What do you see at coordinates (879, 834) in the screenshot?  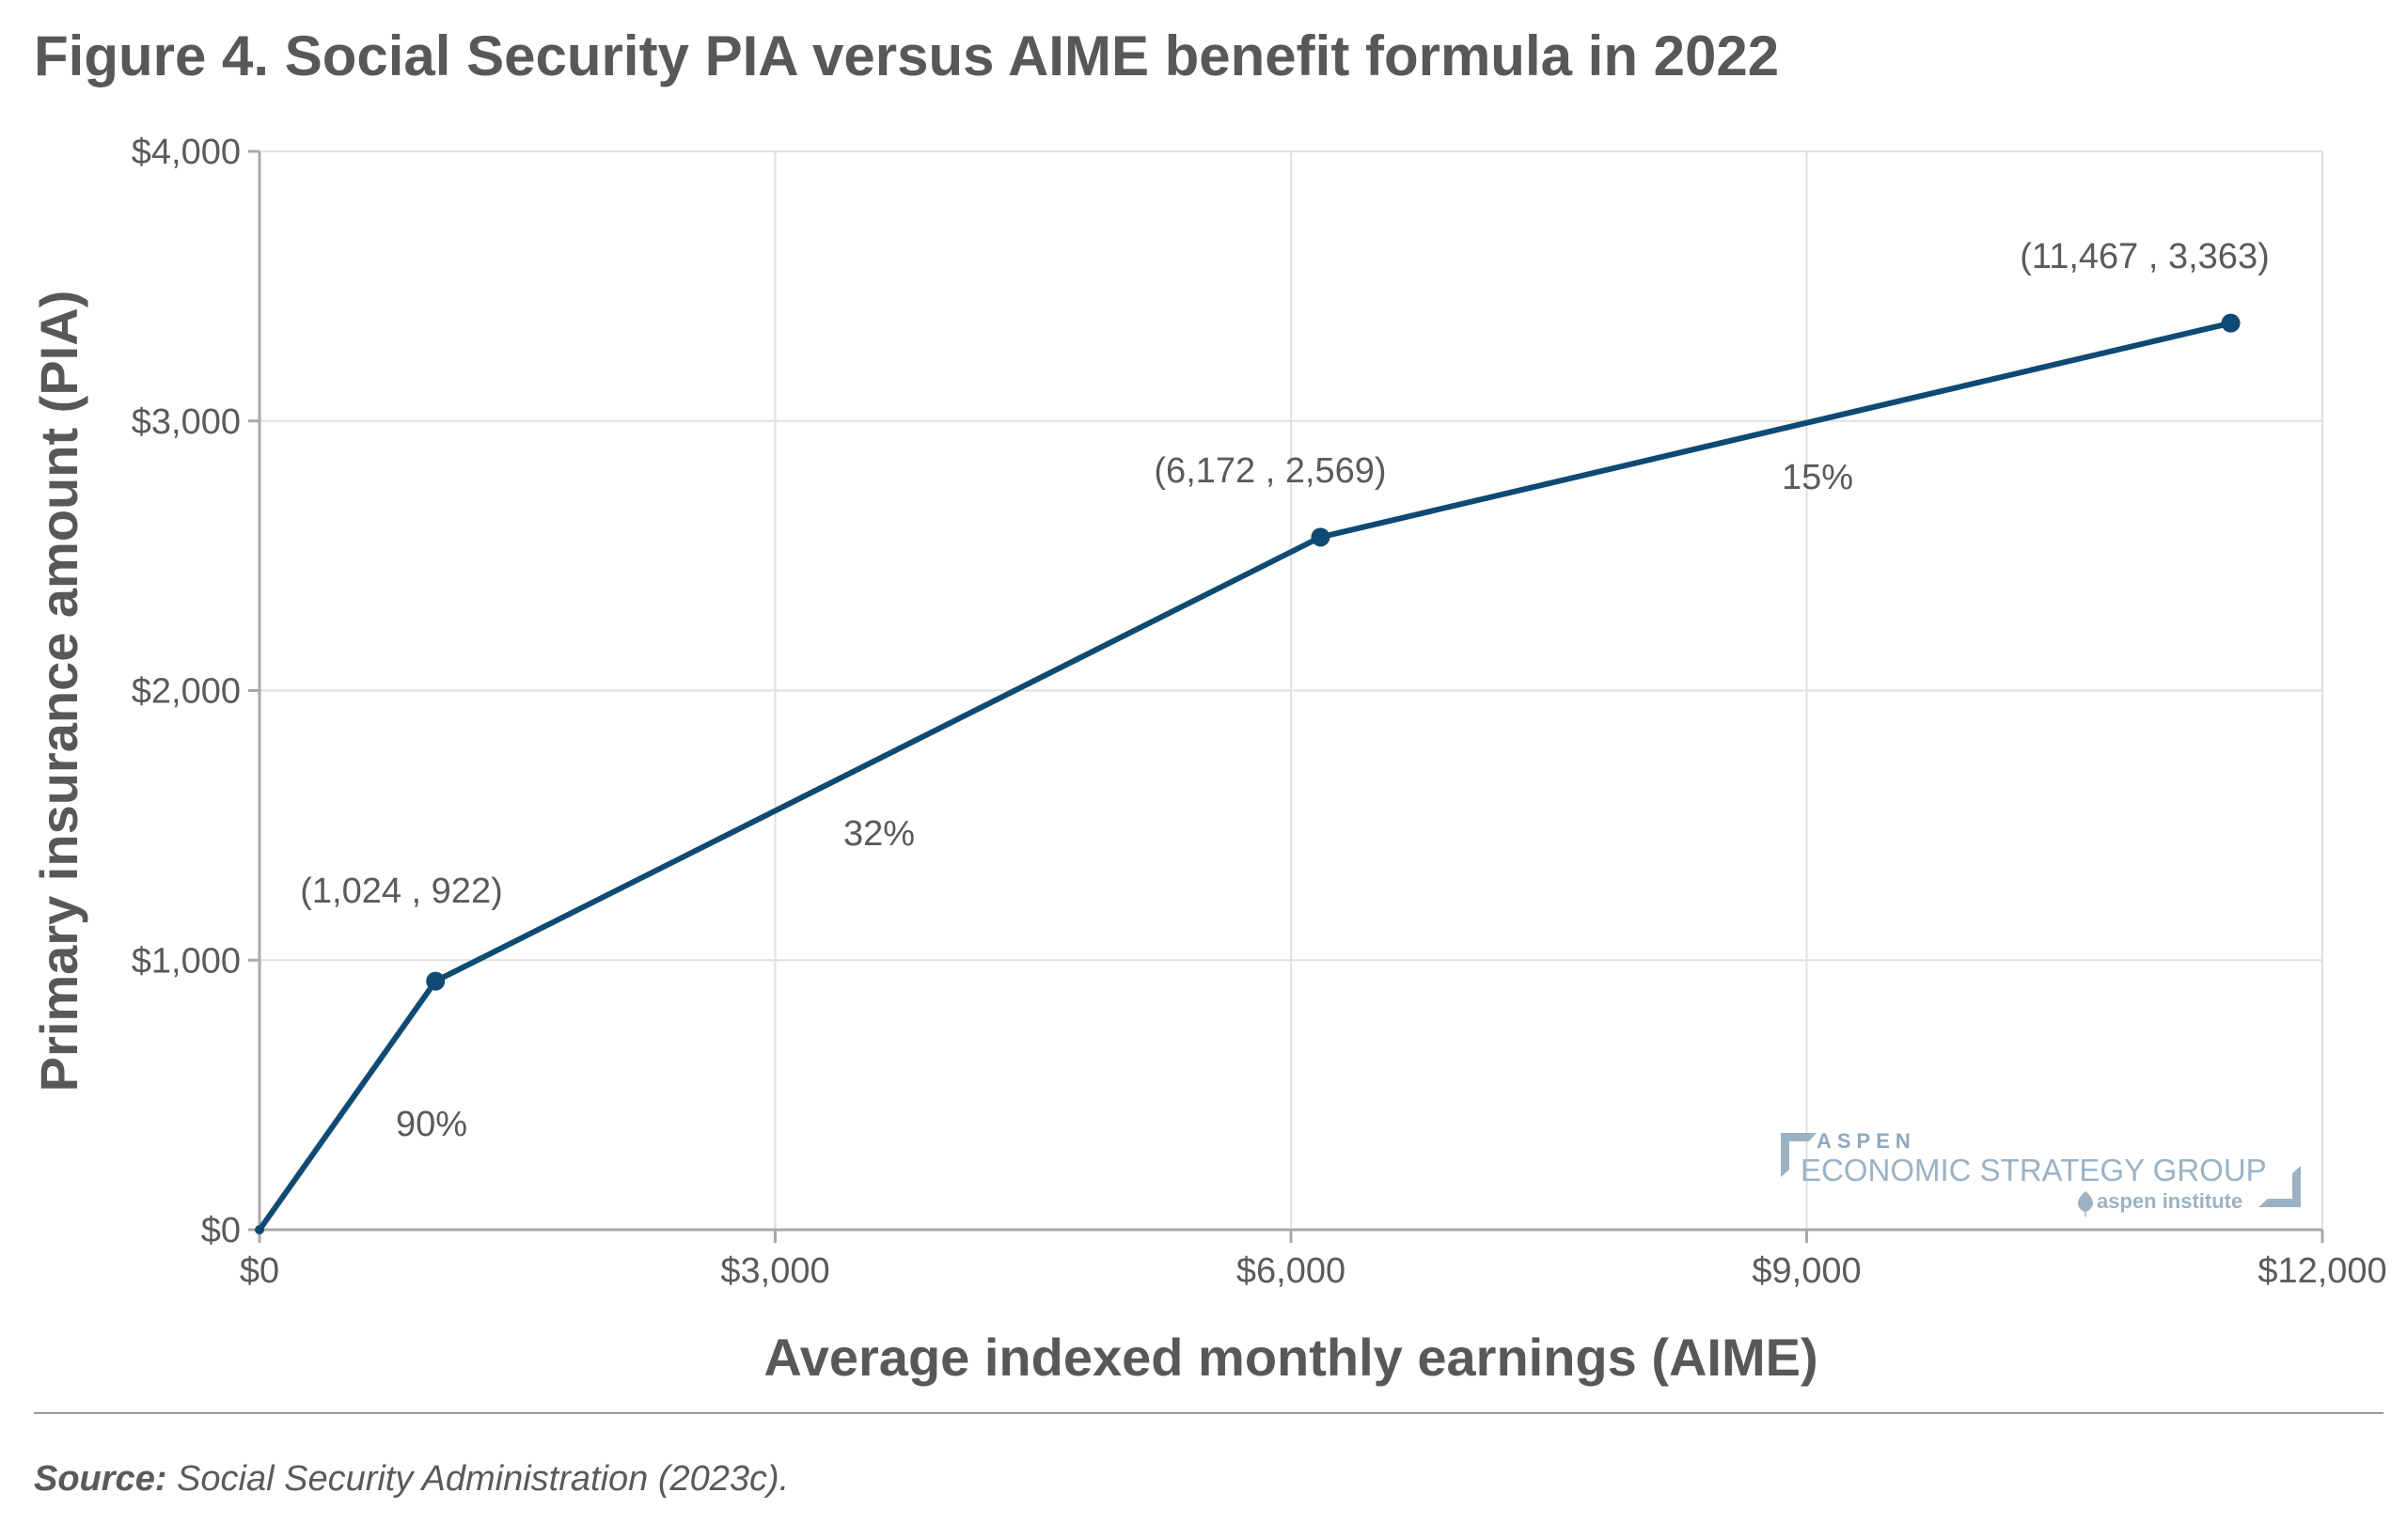 I see `segment-label-32: 32%` at bounding box center [879, 834].